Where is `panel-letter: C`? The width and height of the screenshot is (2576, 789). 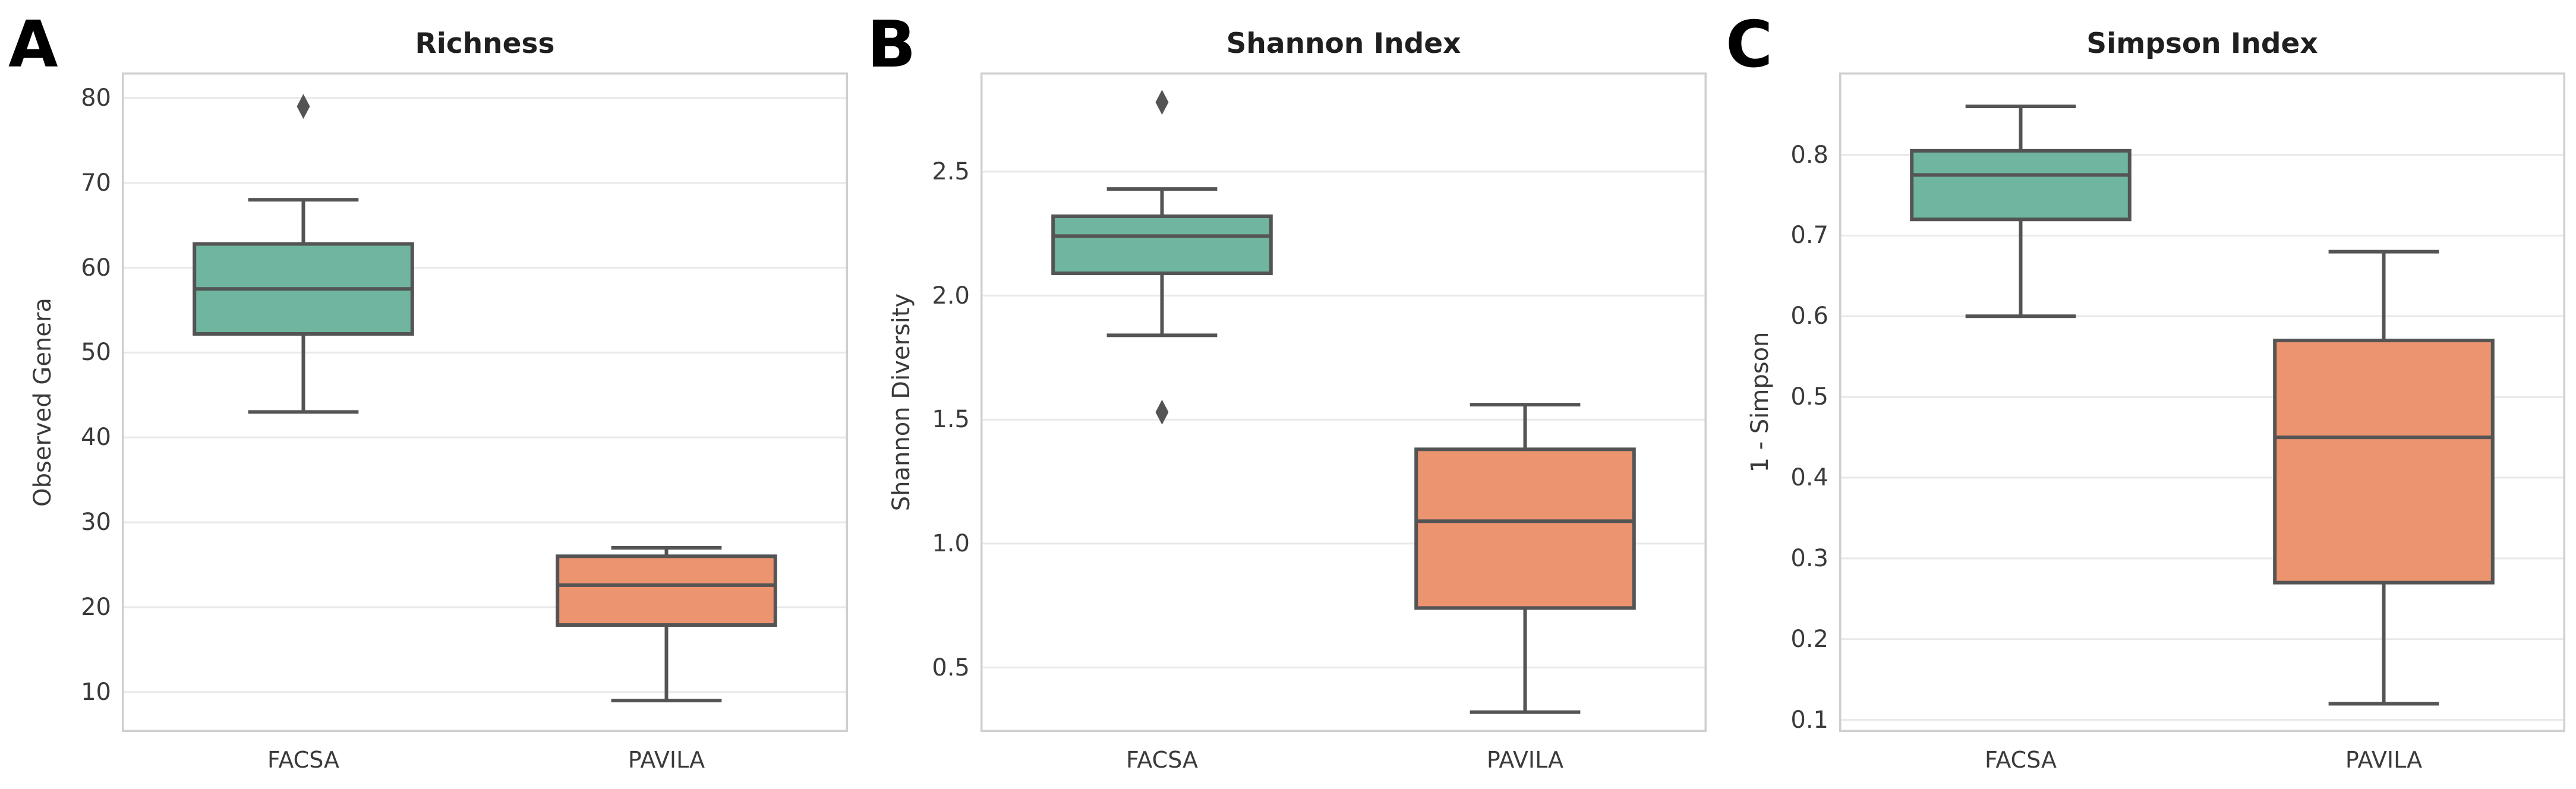 panel-letter: C is located at coordinates (1750, 45).